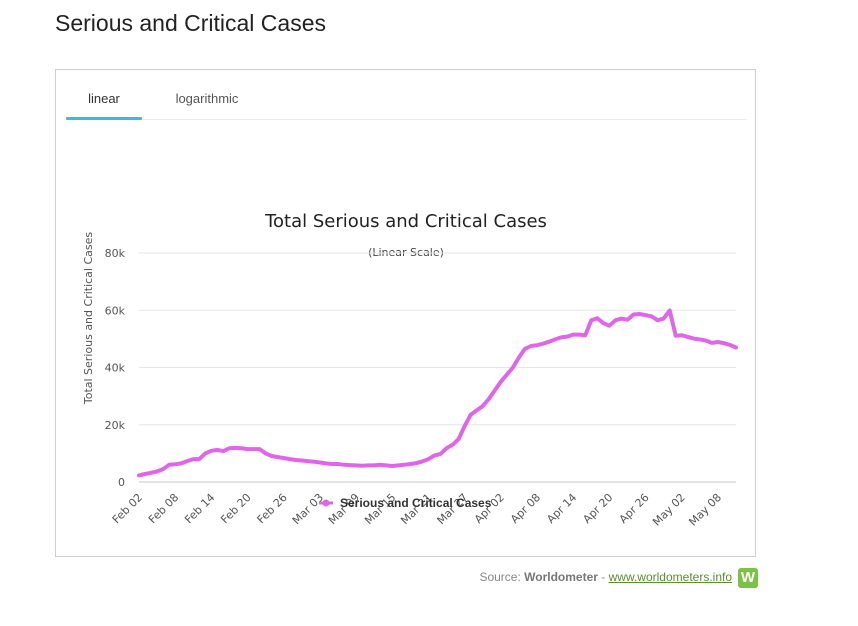 Image resolution: width=858 pixels, height=626 pixels. Describe the element at coordinates (669, 510) in the screenshot. I see `x-tick-label: May 02` at that location.